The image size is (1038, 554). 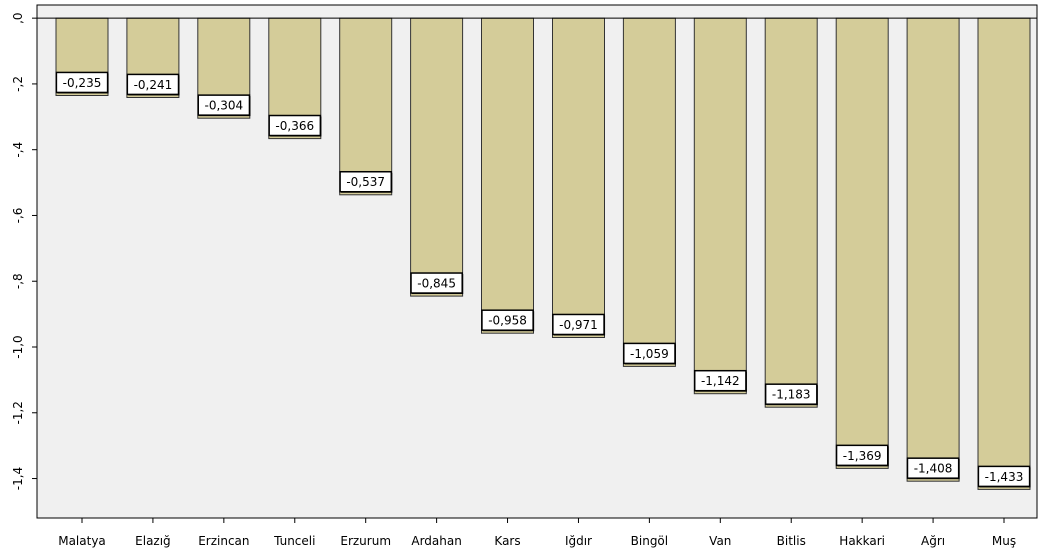 I want to click on bar-iğdır, so click(x=578, y=177).